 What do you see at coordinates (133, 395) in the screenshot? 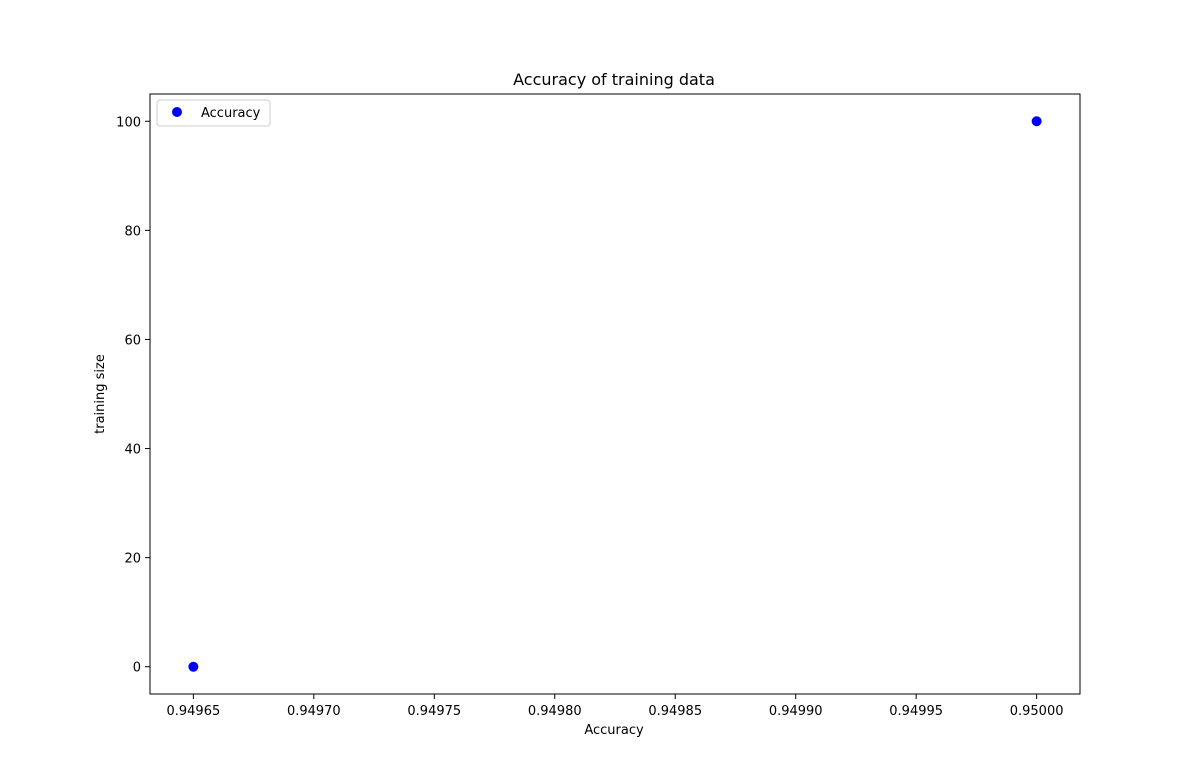
I see `y-axis-ticks: 0 20 40 60 80 100` at bounding box center [133, 395].